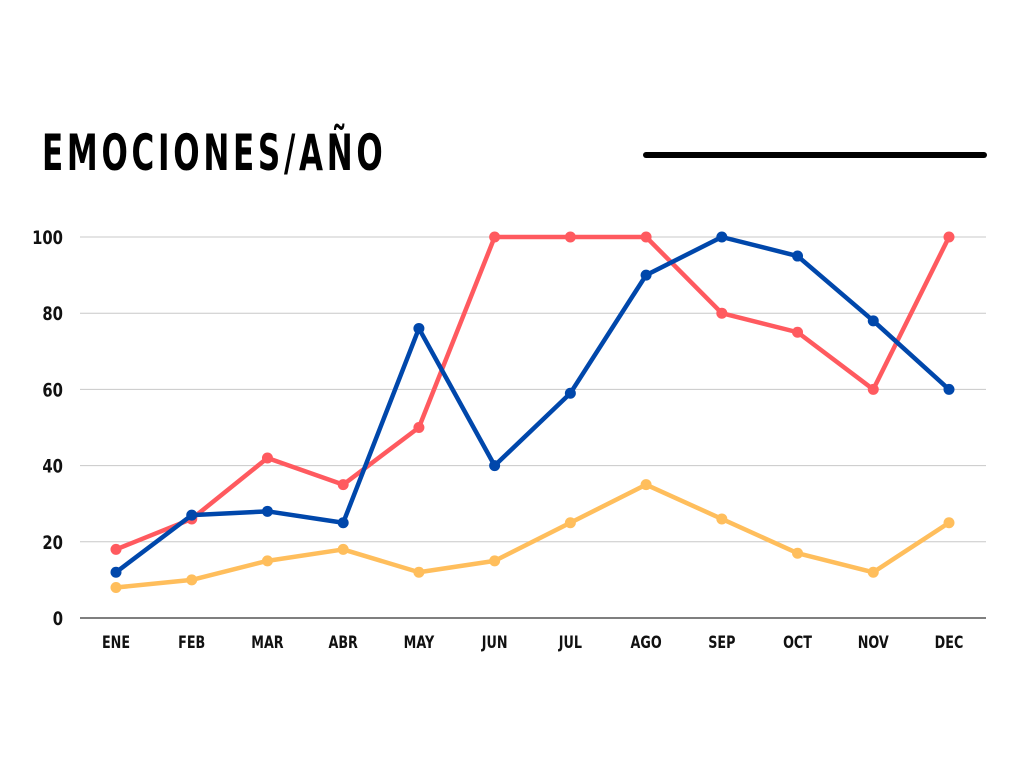  What do you see at coordinates (494, 642) in the screenshot?
I see `x-tick-label: JUN` at bounding box center [494, 642].